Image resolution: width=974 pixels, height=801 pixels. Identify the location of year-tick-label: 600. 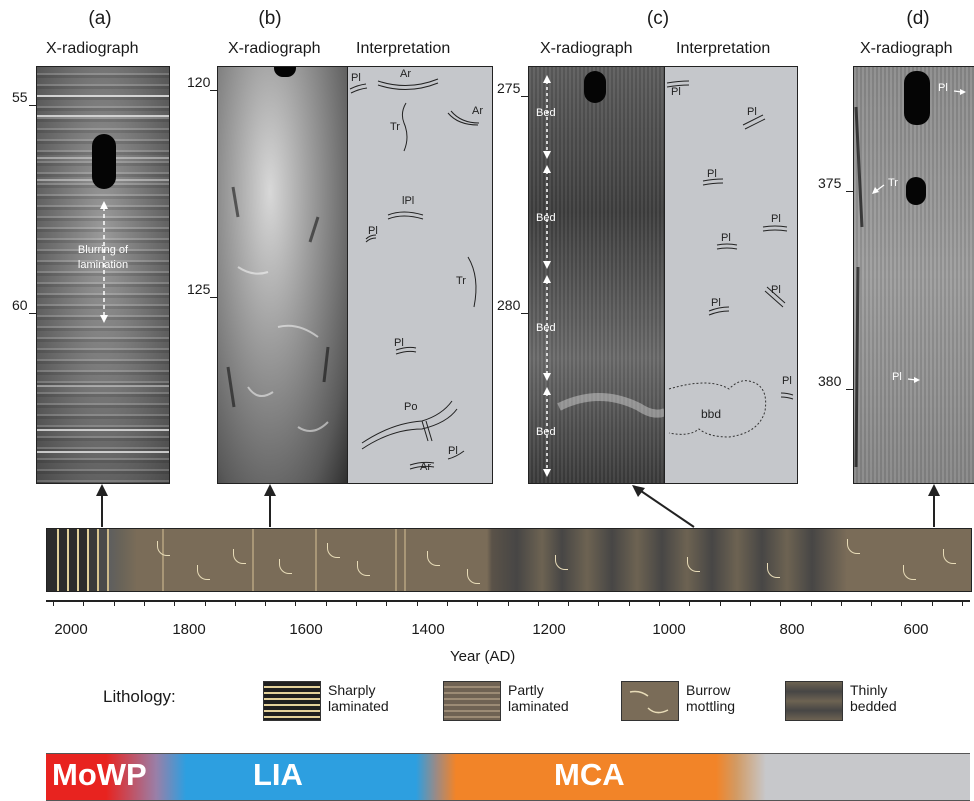
(916, 629).